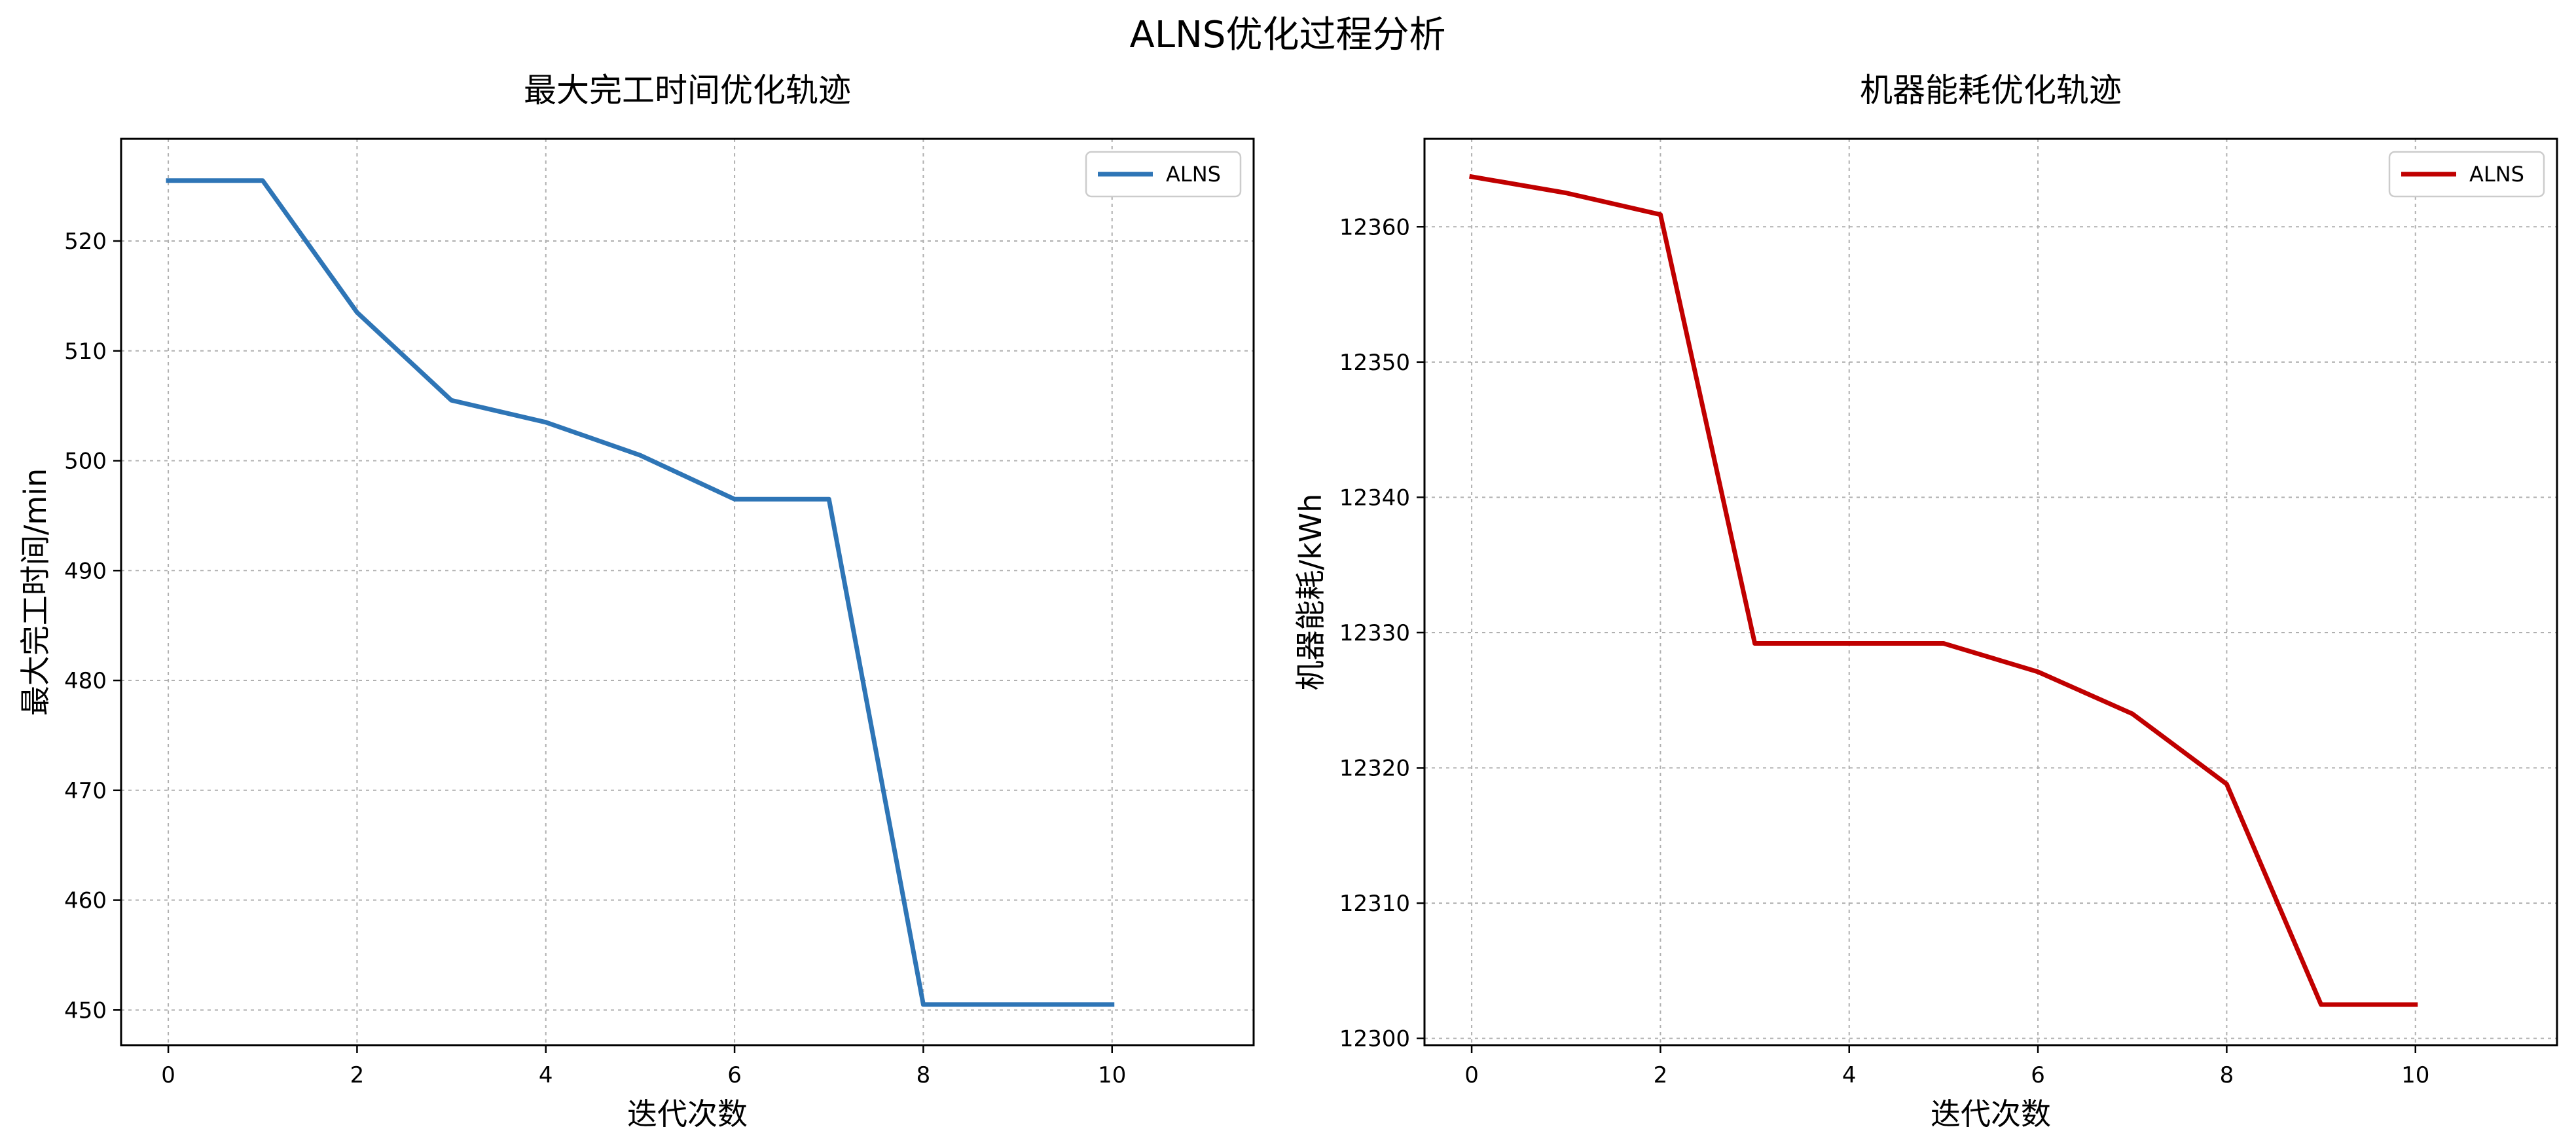 The image size is (2576, 1148). I want to click on energy-legend: ALNS, so click(2466, 174).